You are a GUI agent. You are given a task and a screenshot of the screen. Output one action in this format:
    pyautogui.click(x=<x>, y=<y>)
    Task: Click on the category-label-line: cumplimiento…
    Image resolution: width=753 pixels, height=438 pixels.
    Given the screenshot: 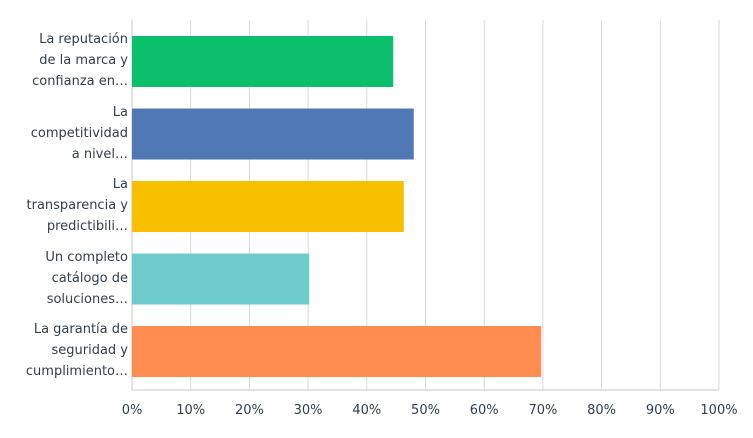 What is the action you would take?
    pyautogui.click(x=76, y=371)
    